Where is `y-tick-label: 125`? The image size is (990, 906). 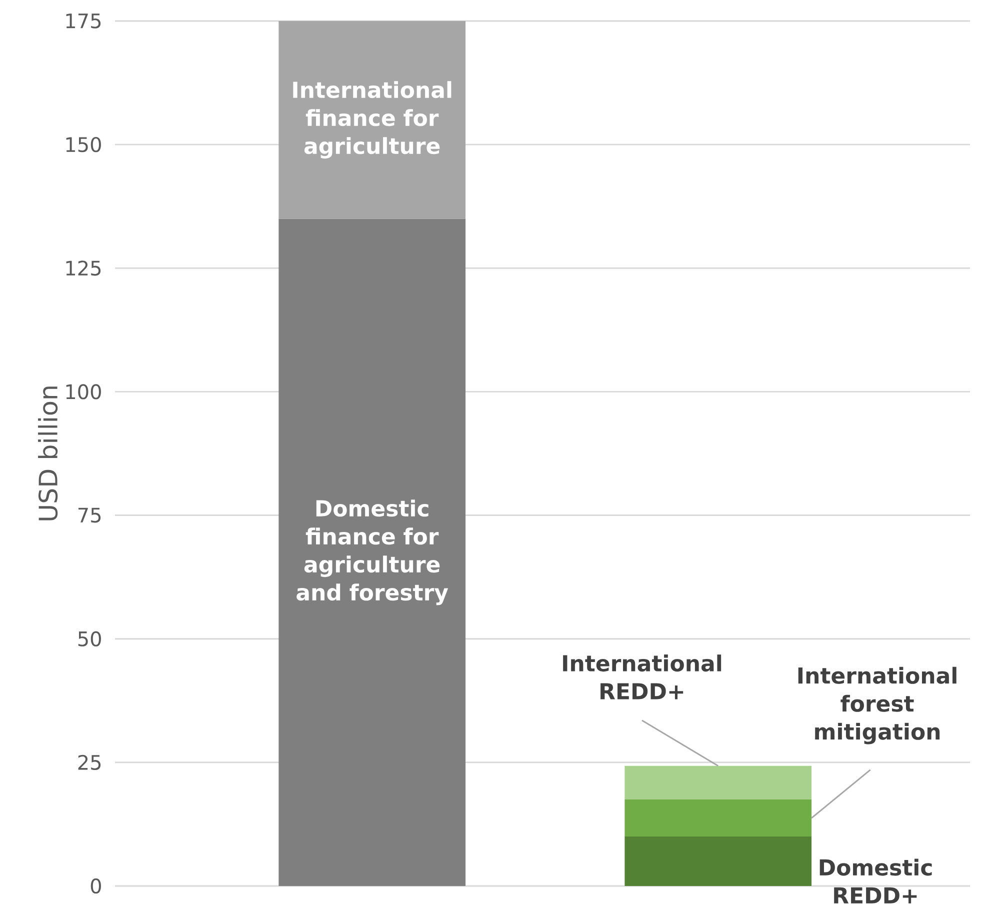 y-tick-label: 125 is located at coordinates (83, 268).